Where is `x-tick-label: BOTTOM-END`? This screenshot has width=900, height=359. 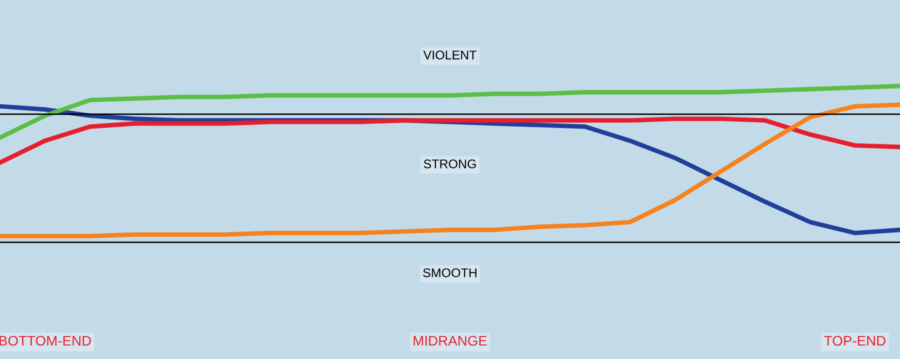 x-tick-label: BOTTOM-END is located at coordinates (45, 341).